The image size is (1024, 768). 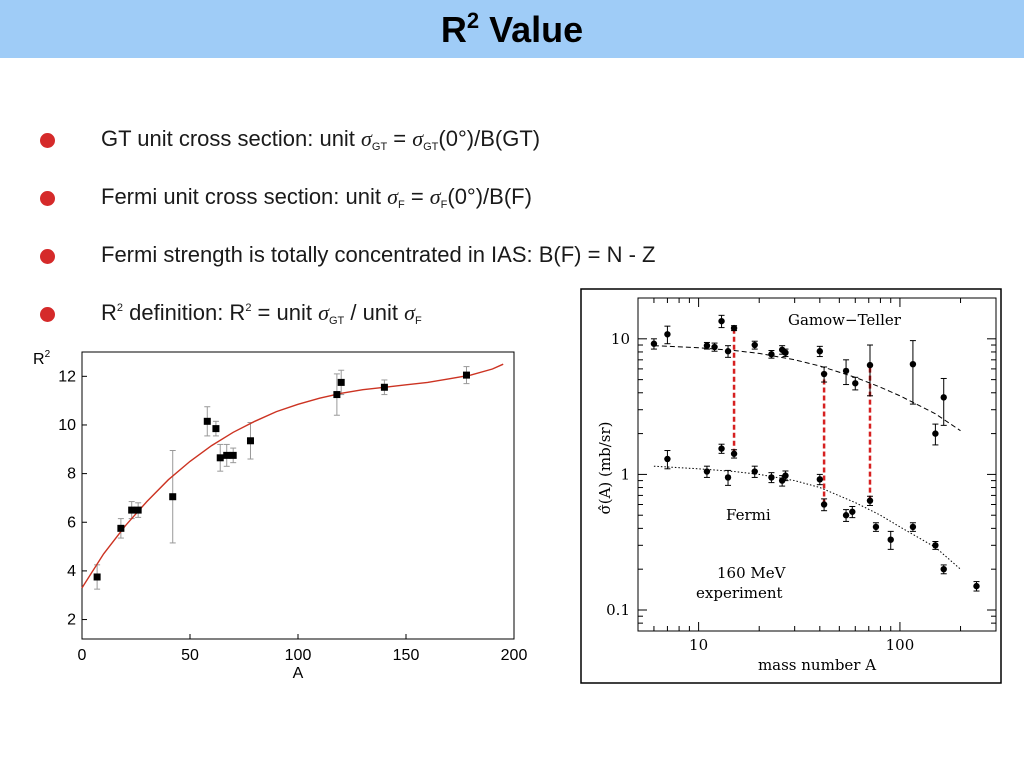 What do you see at coordinates (71, 474) in the screenshot?
I see `y-tick-label: 8` at bounding box center [71, 474].